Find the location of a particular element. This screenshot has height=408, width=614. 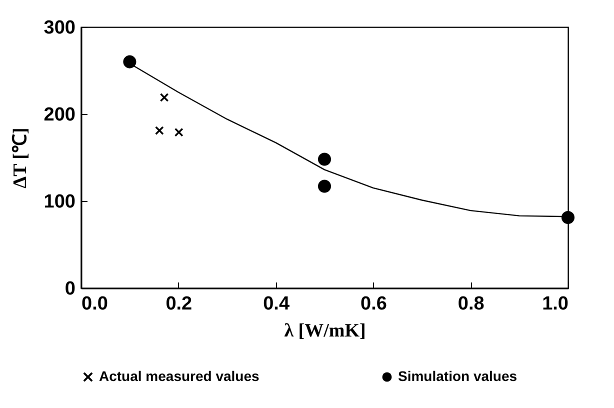

x-tick-label: 0.6 is located at coordinates (373, 304).